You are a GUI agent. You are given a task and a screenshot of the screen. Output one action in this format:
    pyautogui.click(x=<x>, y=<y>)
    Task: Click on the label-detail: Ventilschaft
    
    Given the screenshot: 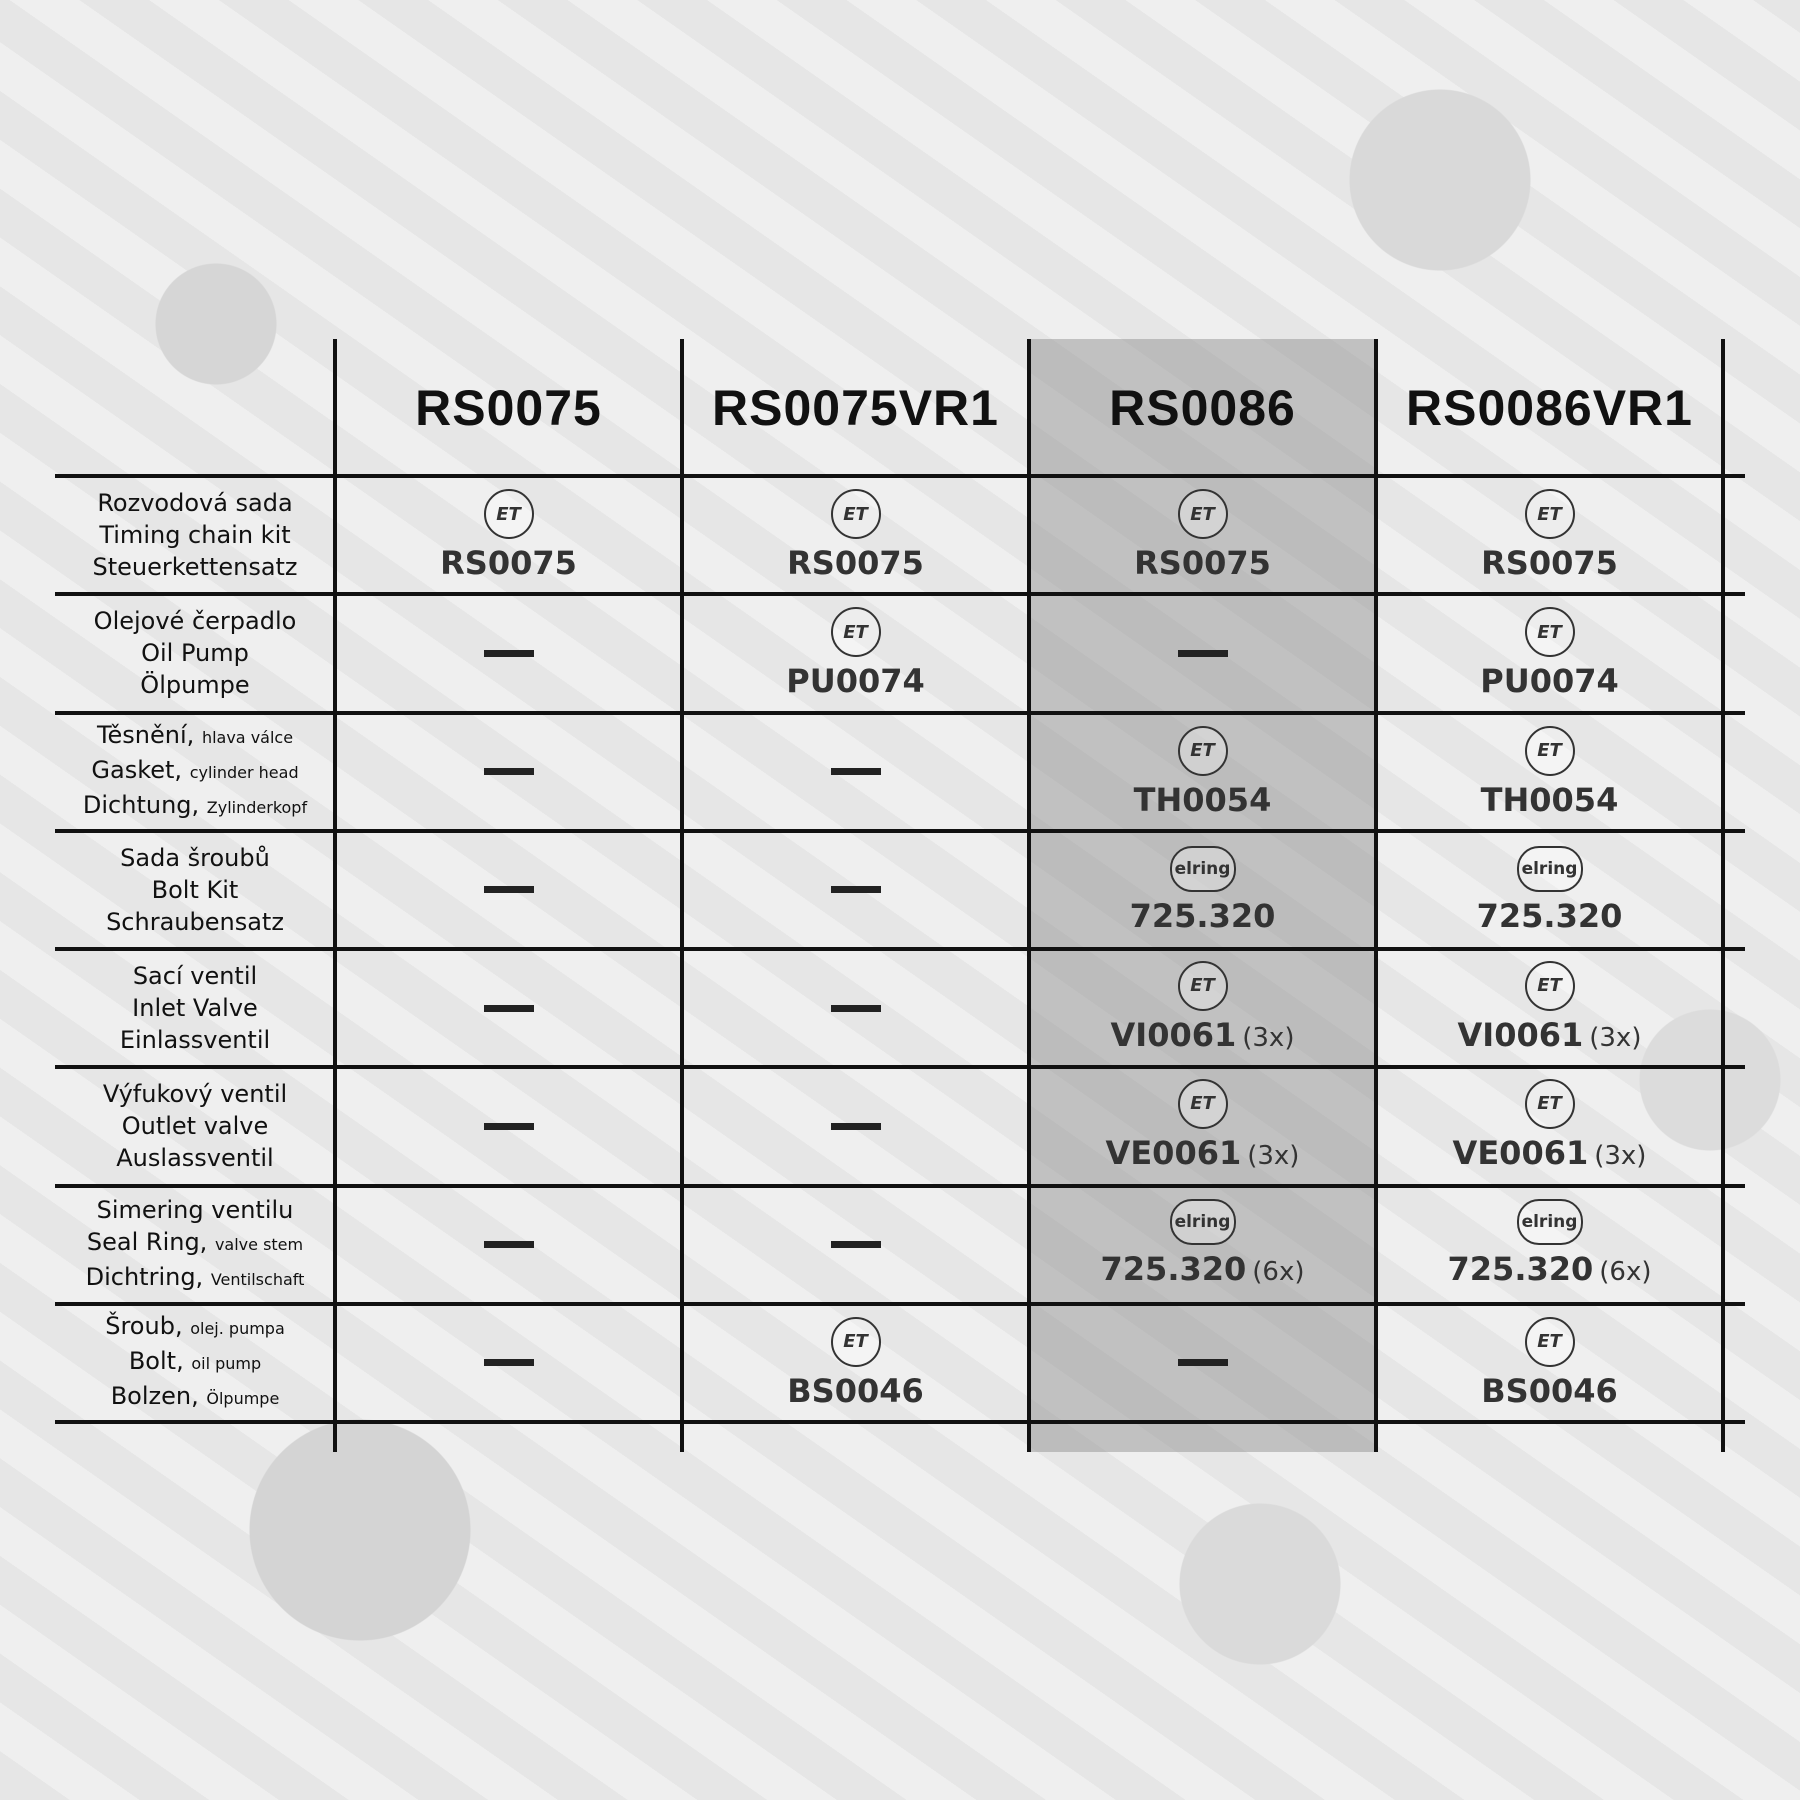 What is the action you would take?
    pyautogui.click(x=257, y=1279)
    